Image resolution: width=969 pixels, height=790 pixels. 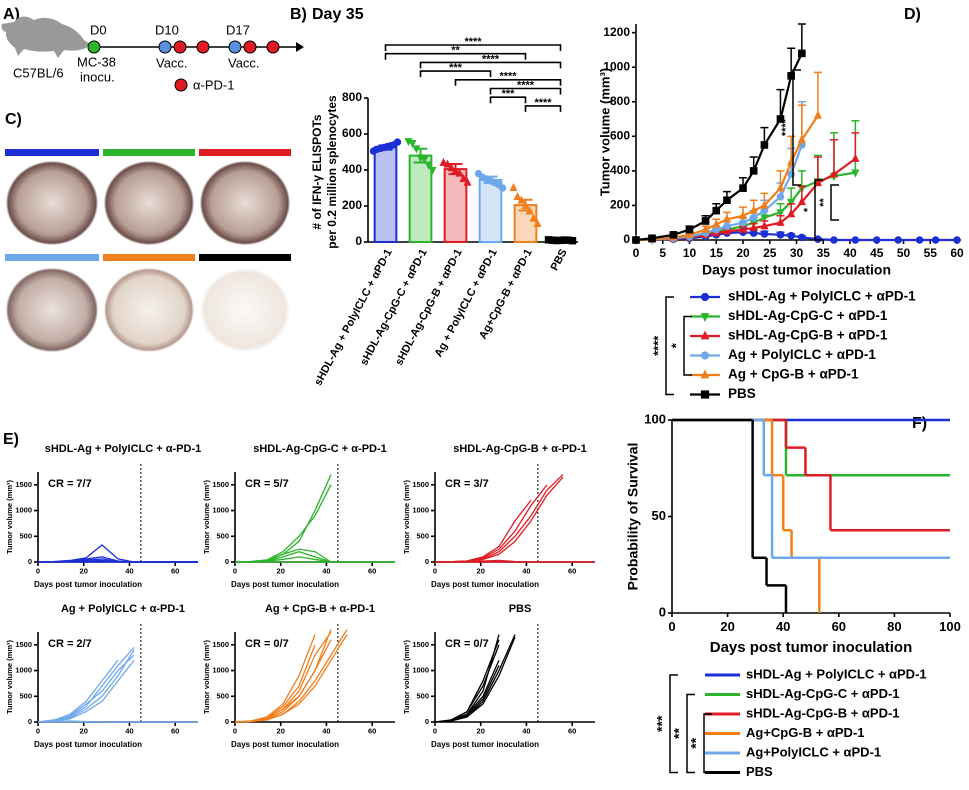 What do you see at coordinates (70, 644) in the screenshot?
I see `cr-label: CR = 2/7` at bounding box center [70, 644].